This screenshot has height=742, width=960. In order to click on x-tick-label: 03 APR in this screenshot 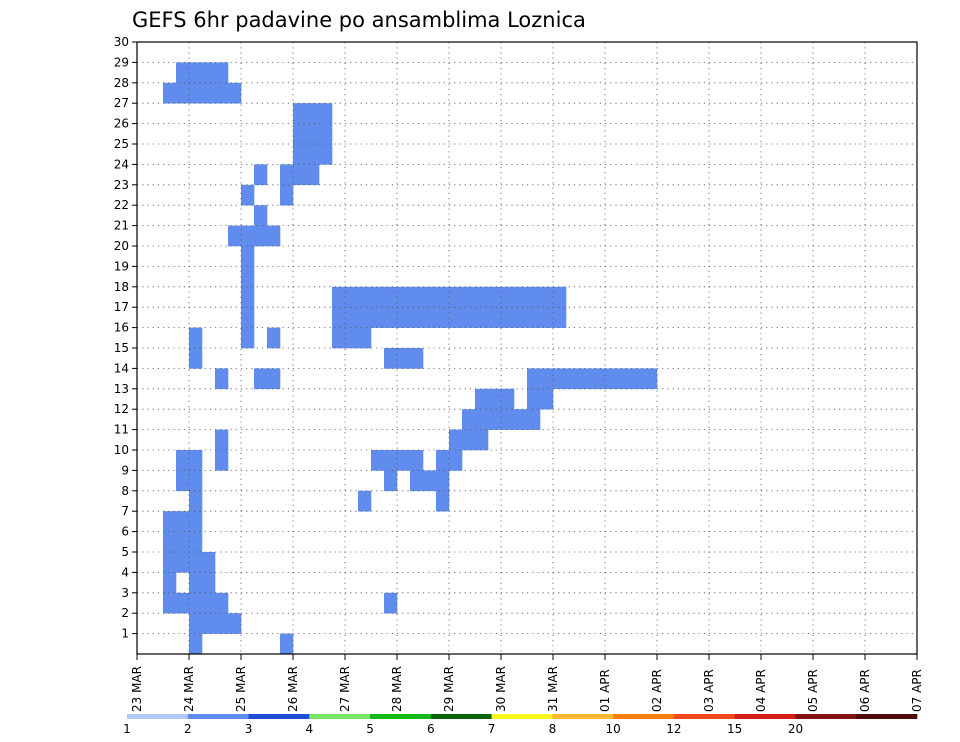, I will do `click(709, 690)`.